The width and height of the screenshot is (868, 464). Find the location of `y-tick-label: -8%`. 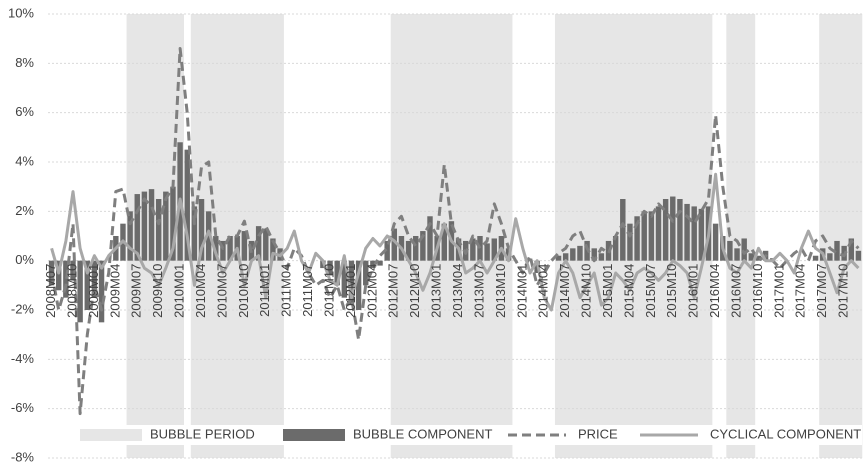

y-tick-label: -8% is located at coordinates (23, 456).